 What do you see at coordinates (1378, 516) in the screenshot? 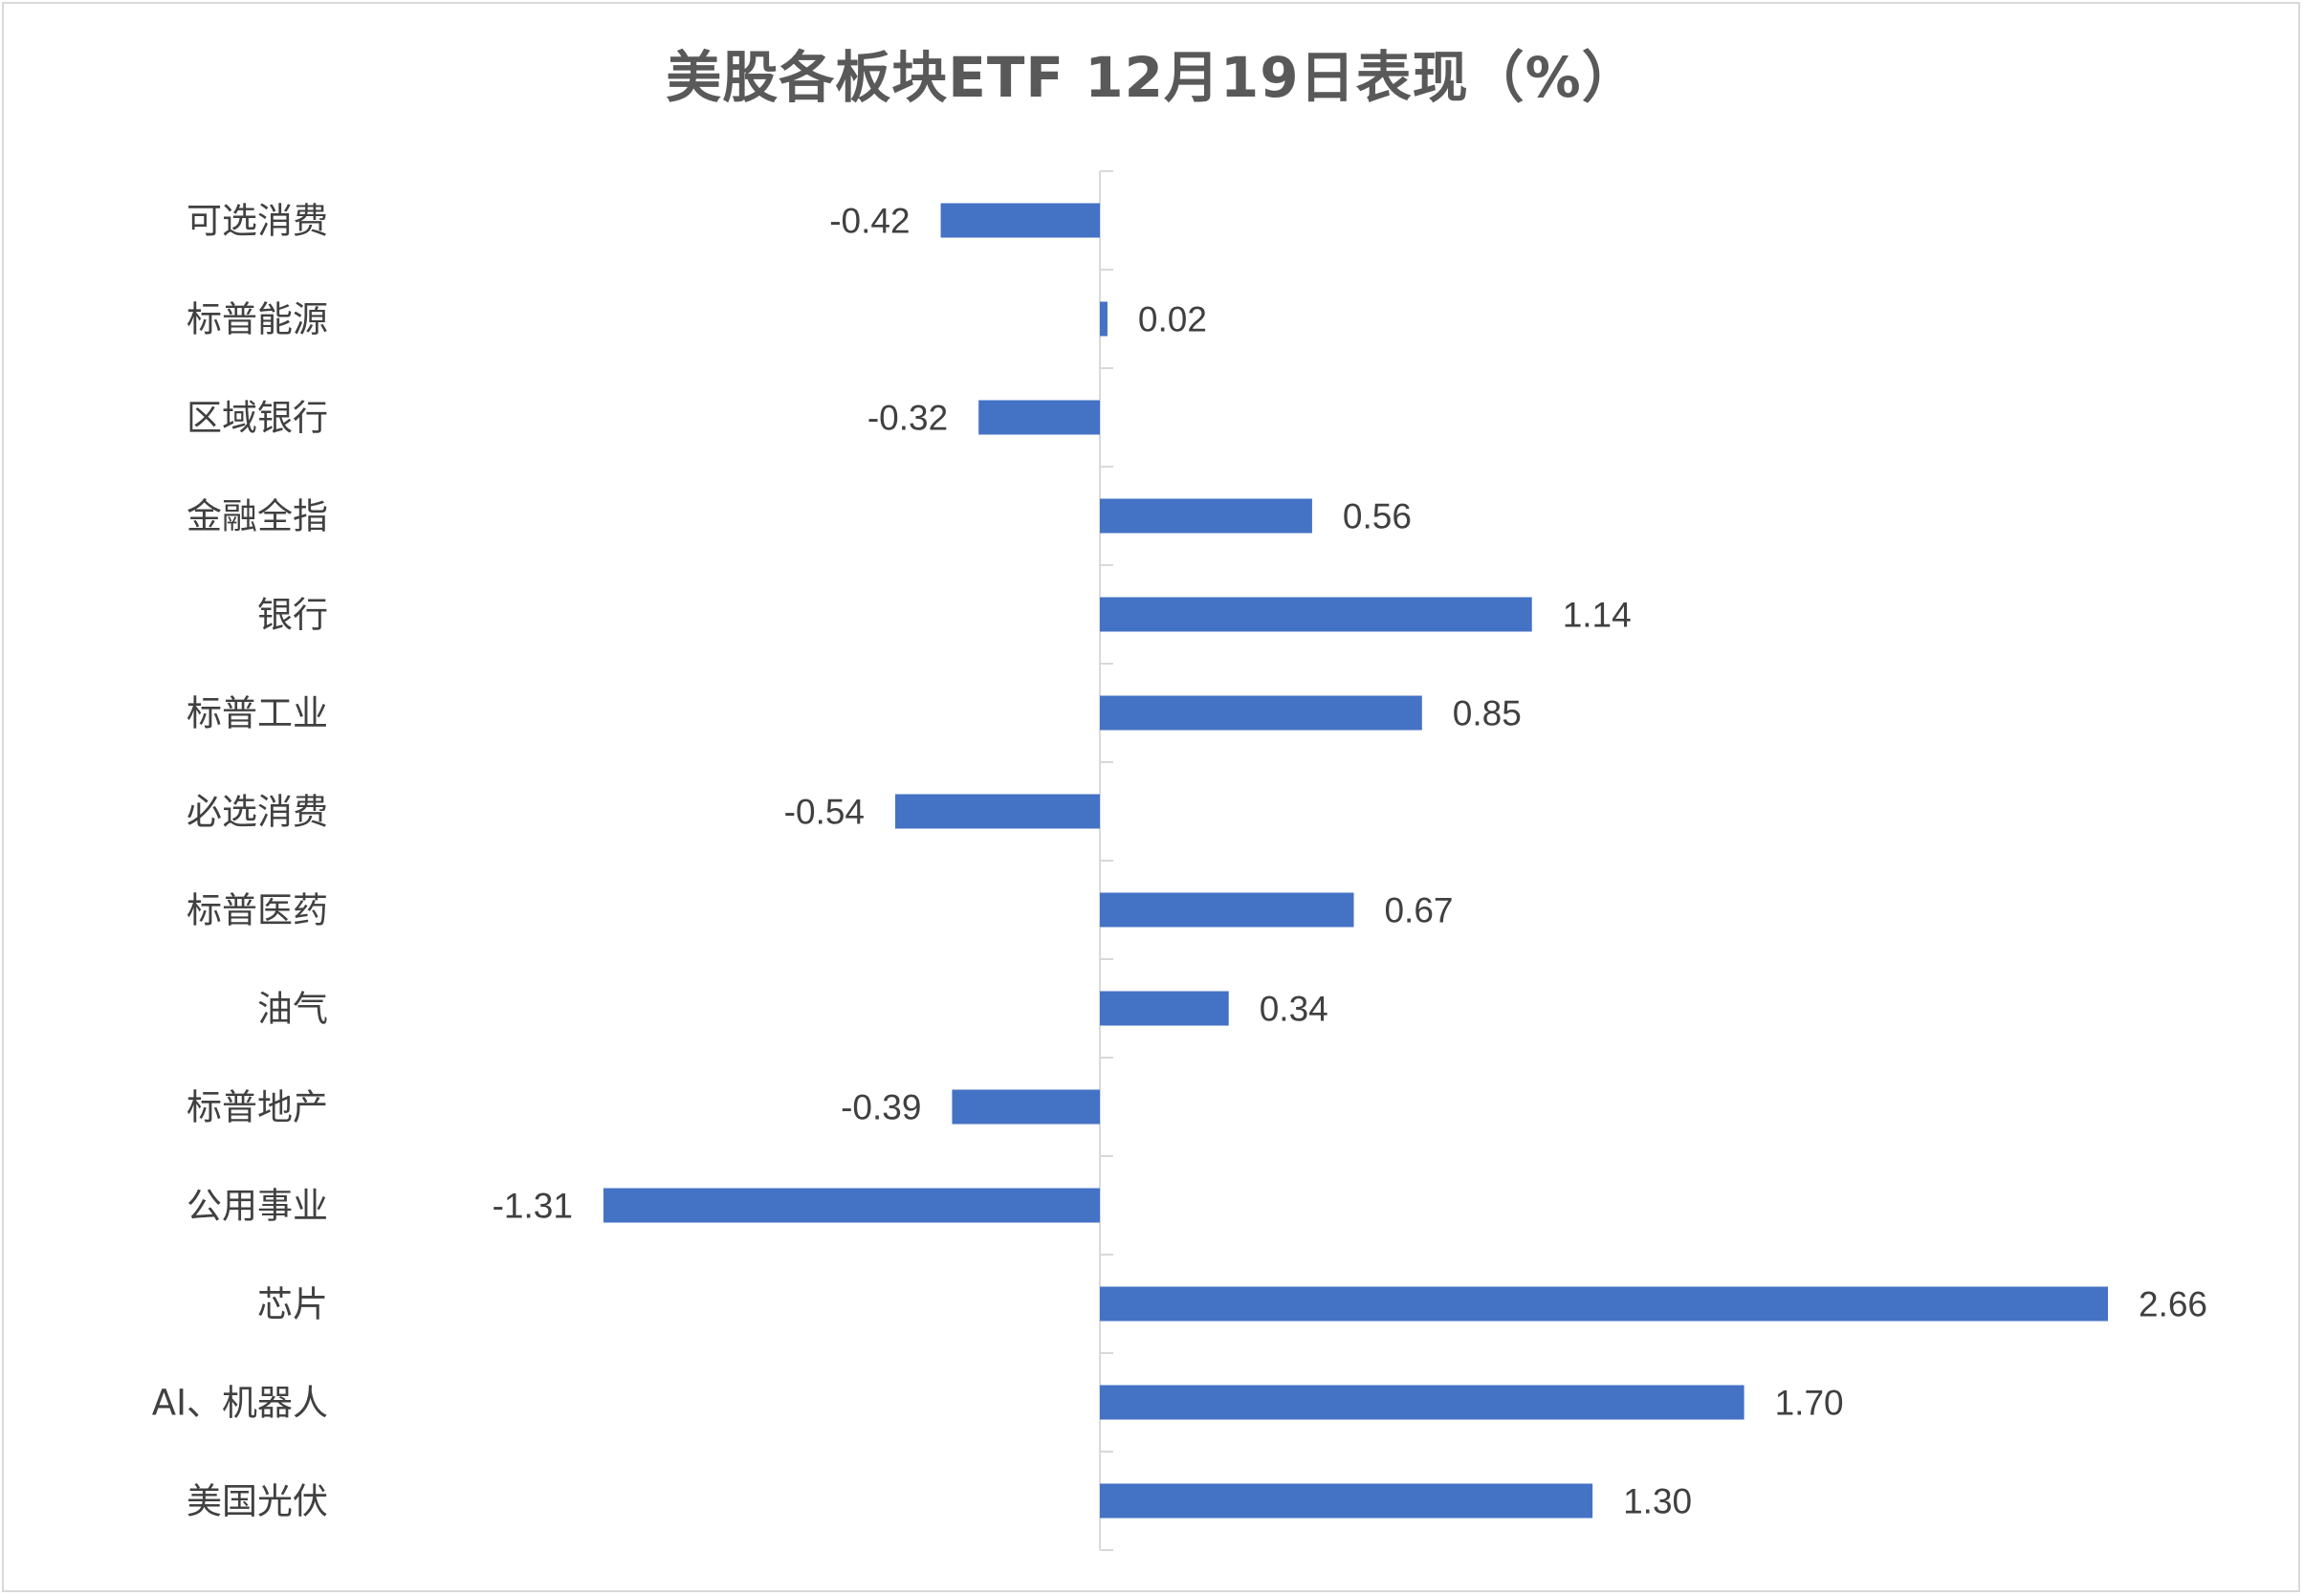
I see `data-label-3: 0.56` at bounding box center [1378, 516].